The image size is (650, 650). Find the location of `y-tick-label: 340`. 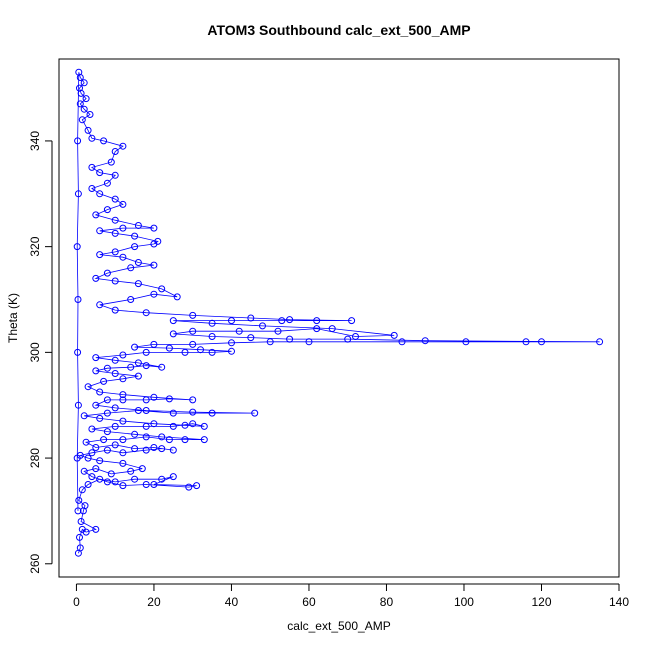

y-tick-label: 340 is located at coordinates (35, 141).